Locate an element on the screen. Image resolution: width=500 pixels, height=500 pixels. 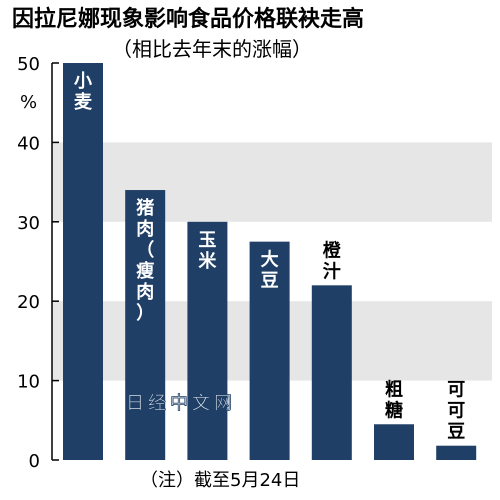
y-tick-label: 20 is located at coordinates (28, 302).